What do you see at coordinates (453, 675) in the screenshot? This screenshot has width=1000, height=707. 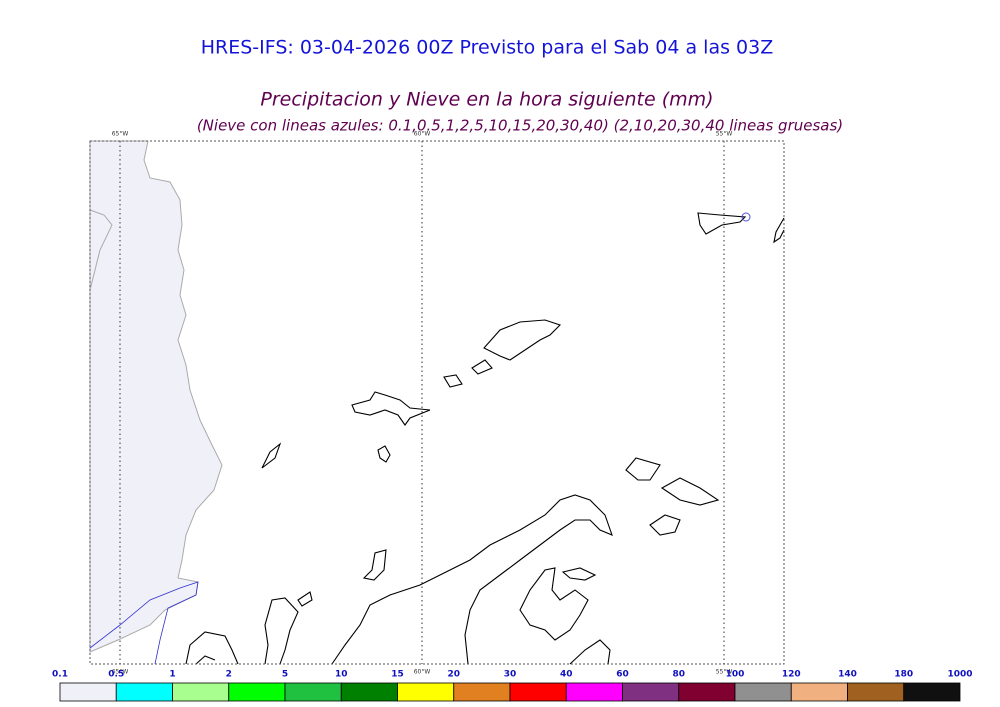 I see `colorbar-label: 20` at bounding box center [453, 675].